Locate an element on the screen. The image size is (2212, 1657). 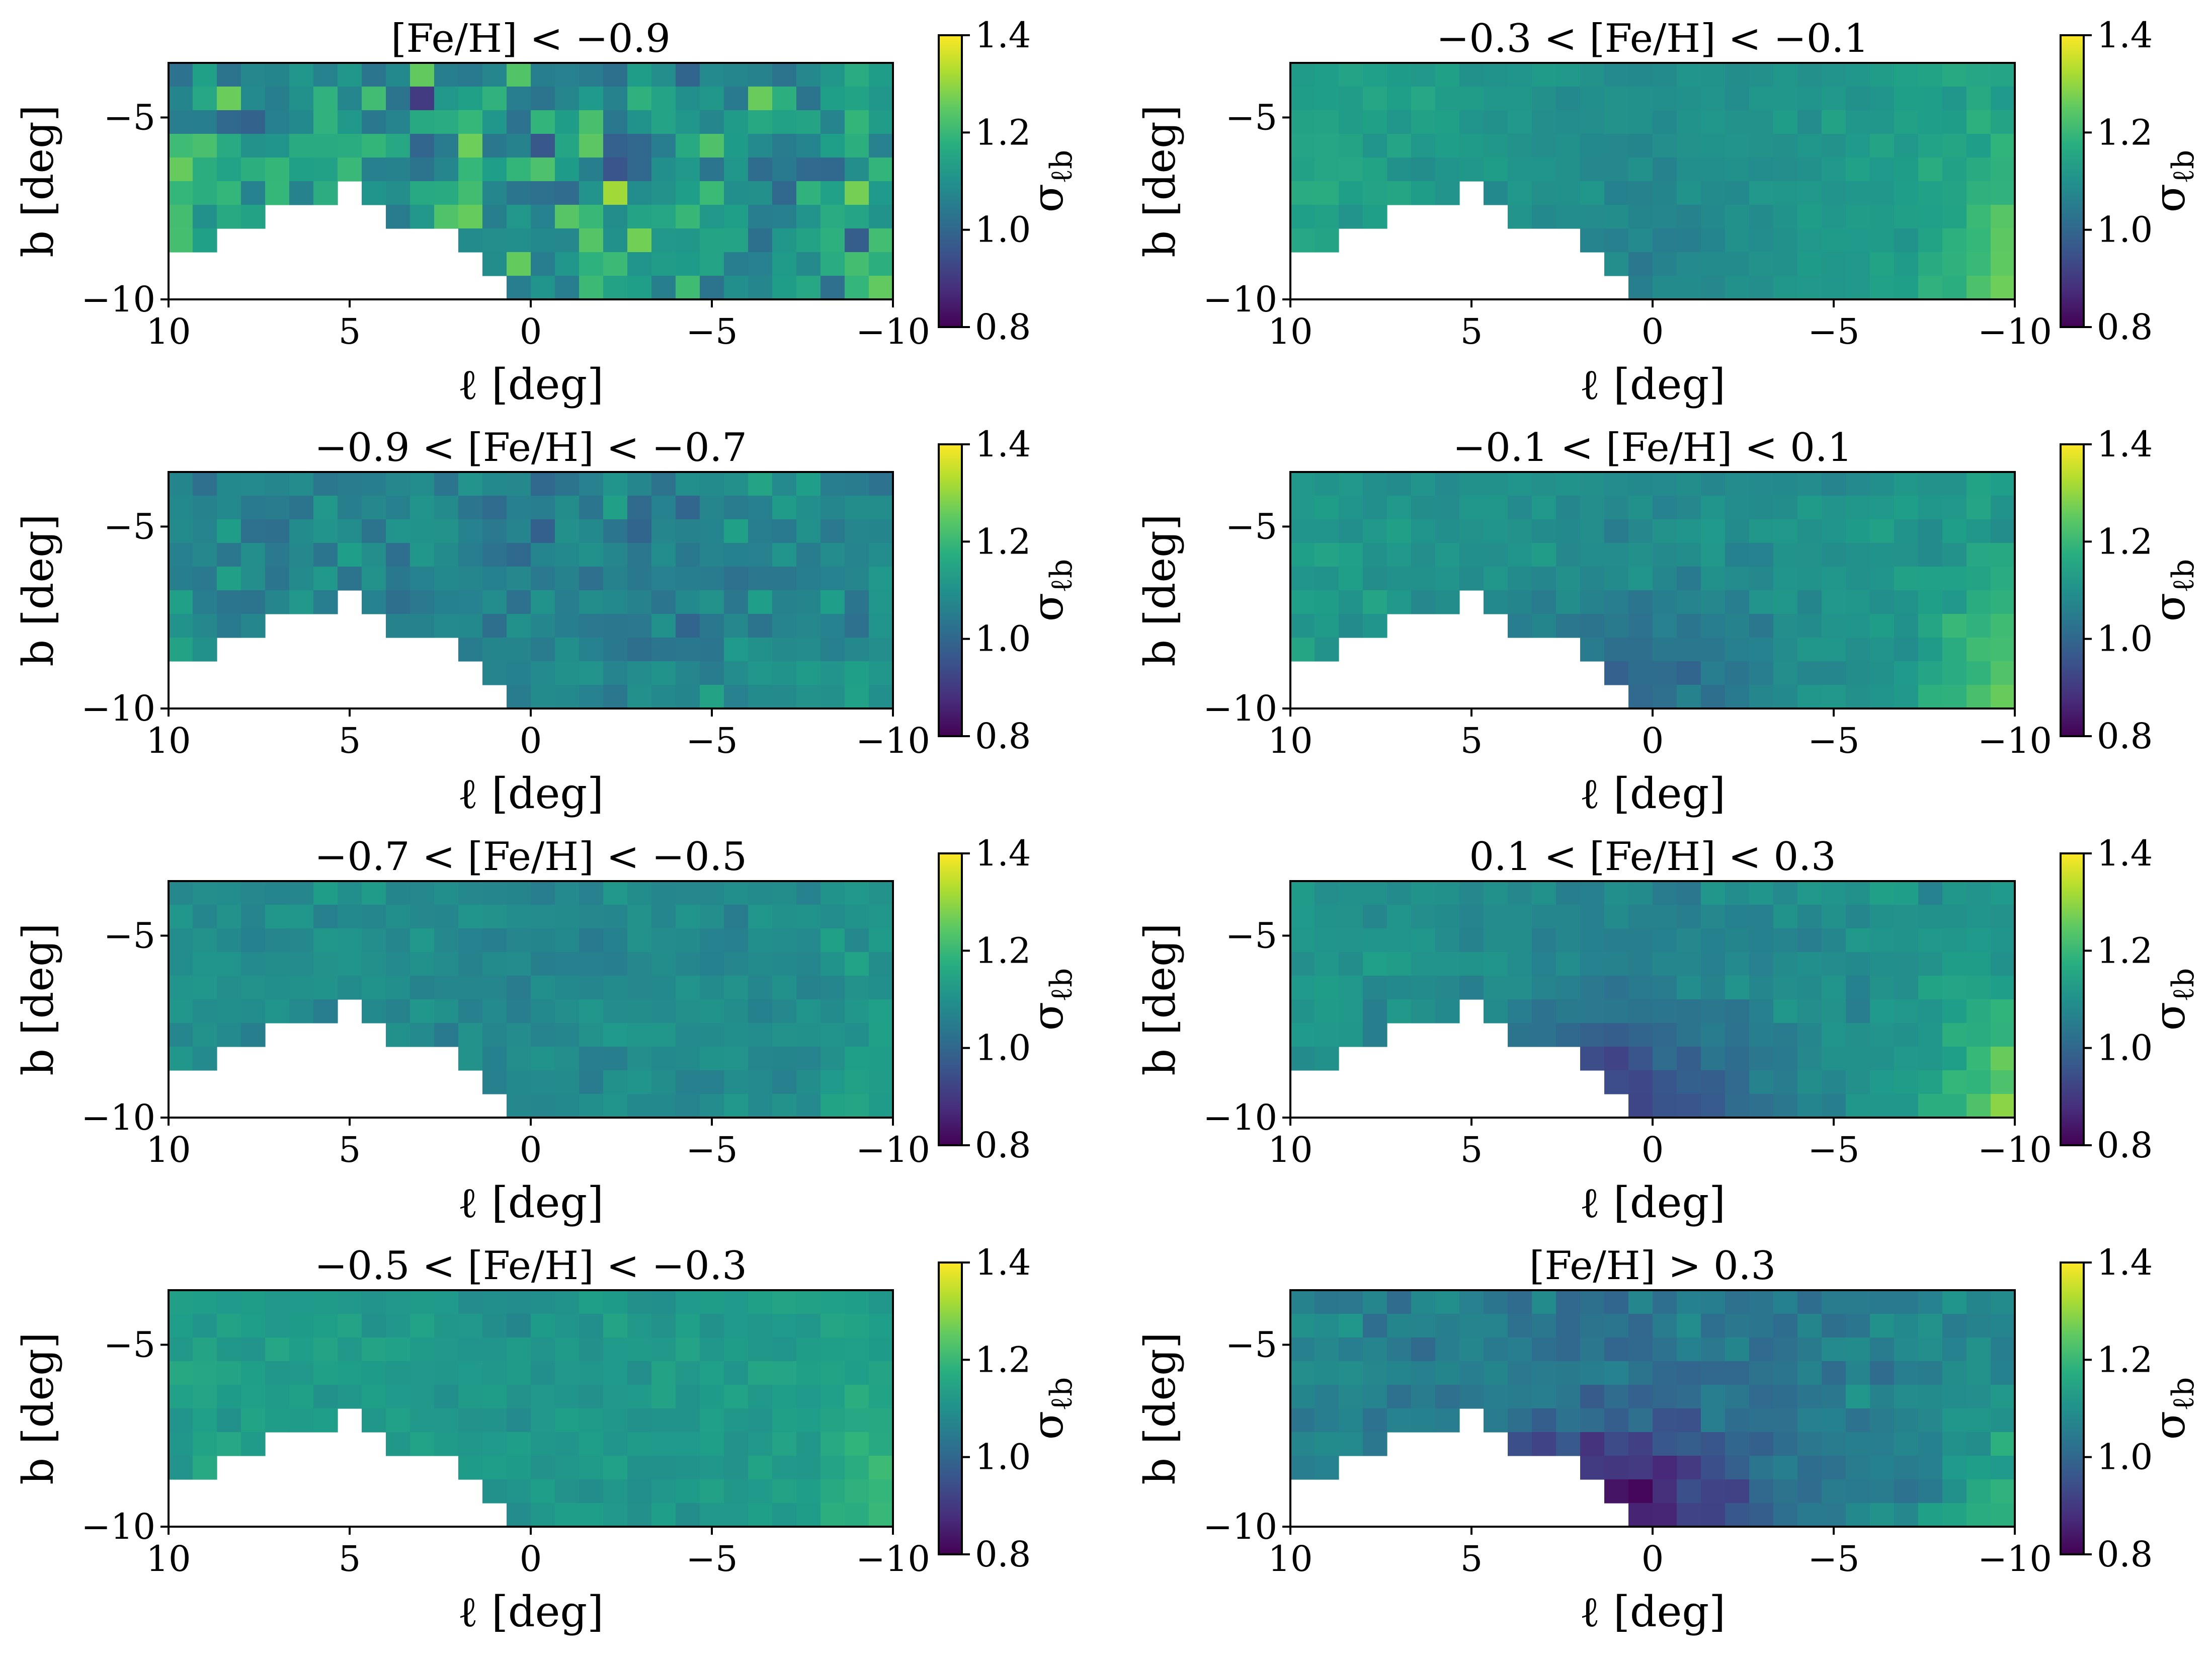
y-tick-label: −10 is located at coordinates (1240, 1527).